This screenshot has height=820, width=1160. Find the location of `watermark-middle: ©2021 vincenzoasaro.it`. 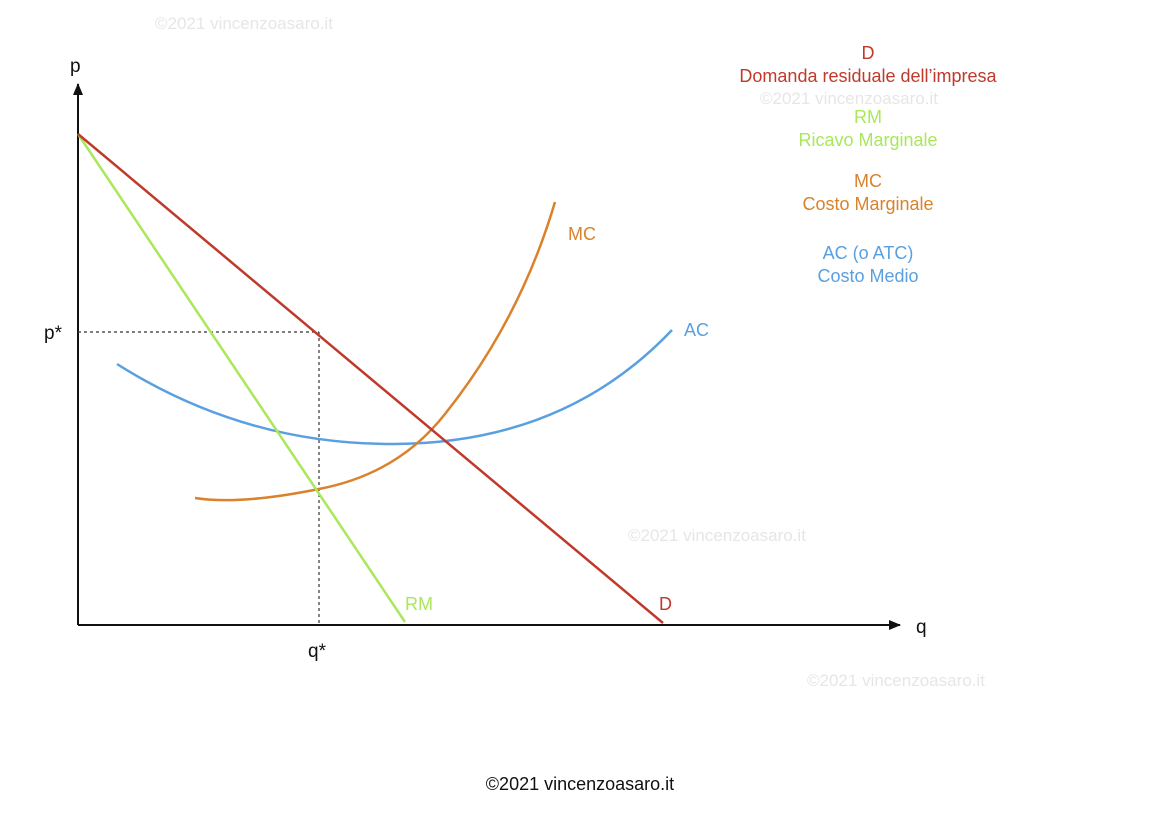

watermark-middle: ©2021 vincenzoasaro.it is located at coordinates (717, 535).